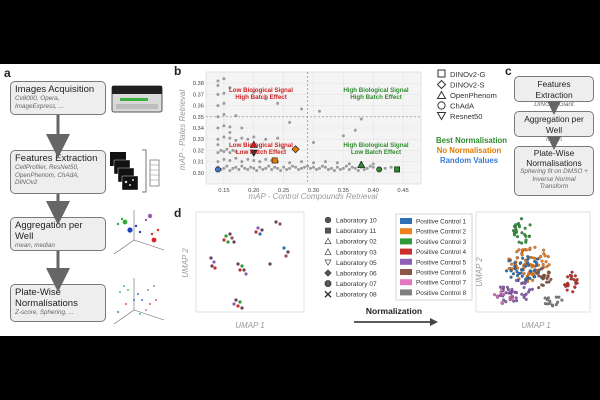 This screenshot has width=600, height=400. Describe the element at coordinates (441, 273) in the screenshot. I see `control-legend-label: Positive Control 6` at that location.